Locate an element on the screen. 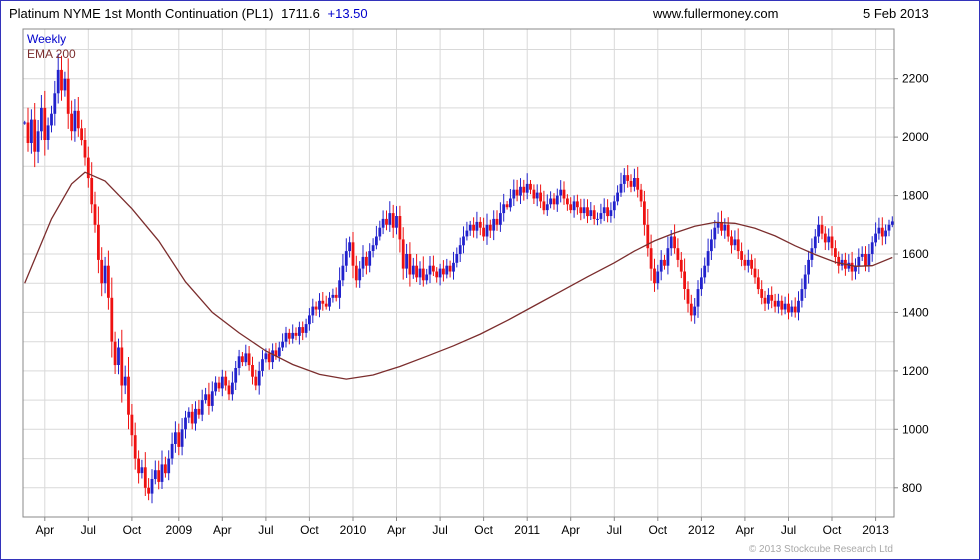  website-link: www.fullermoney.com is located at coordinates (716, 13).